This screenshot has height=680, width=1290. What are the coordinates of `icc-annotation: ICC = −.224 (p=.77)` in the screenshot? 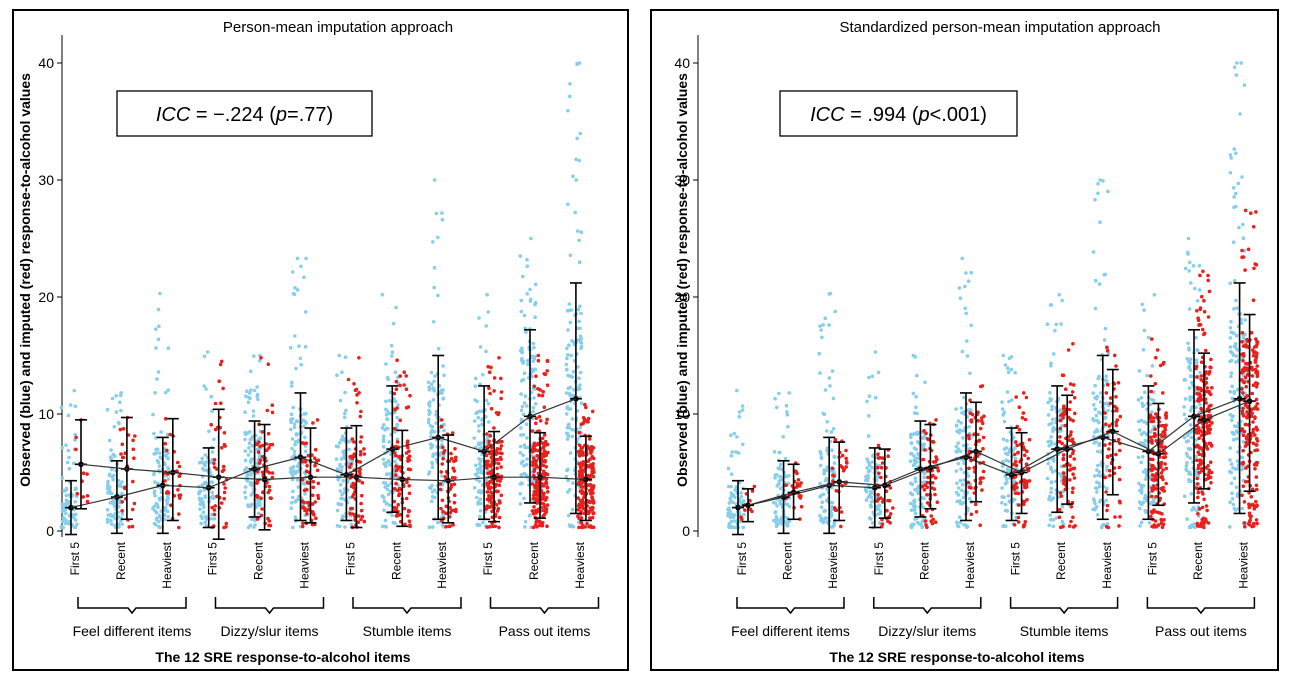 It's located at (244, 115).